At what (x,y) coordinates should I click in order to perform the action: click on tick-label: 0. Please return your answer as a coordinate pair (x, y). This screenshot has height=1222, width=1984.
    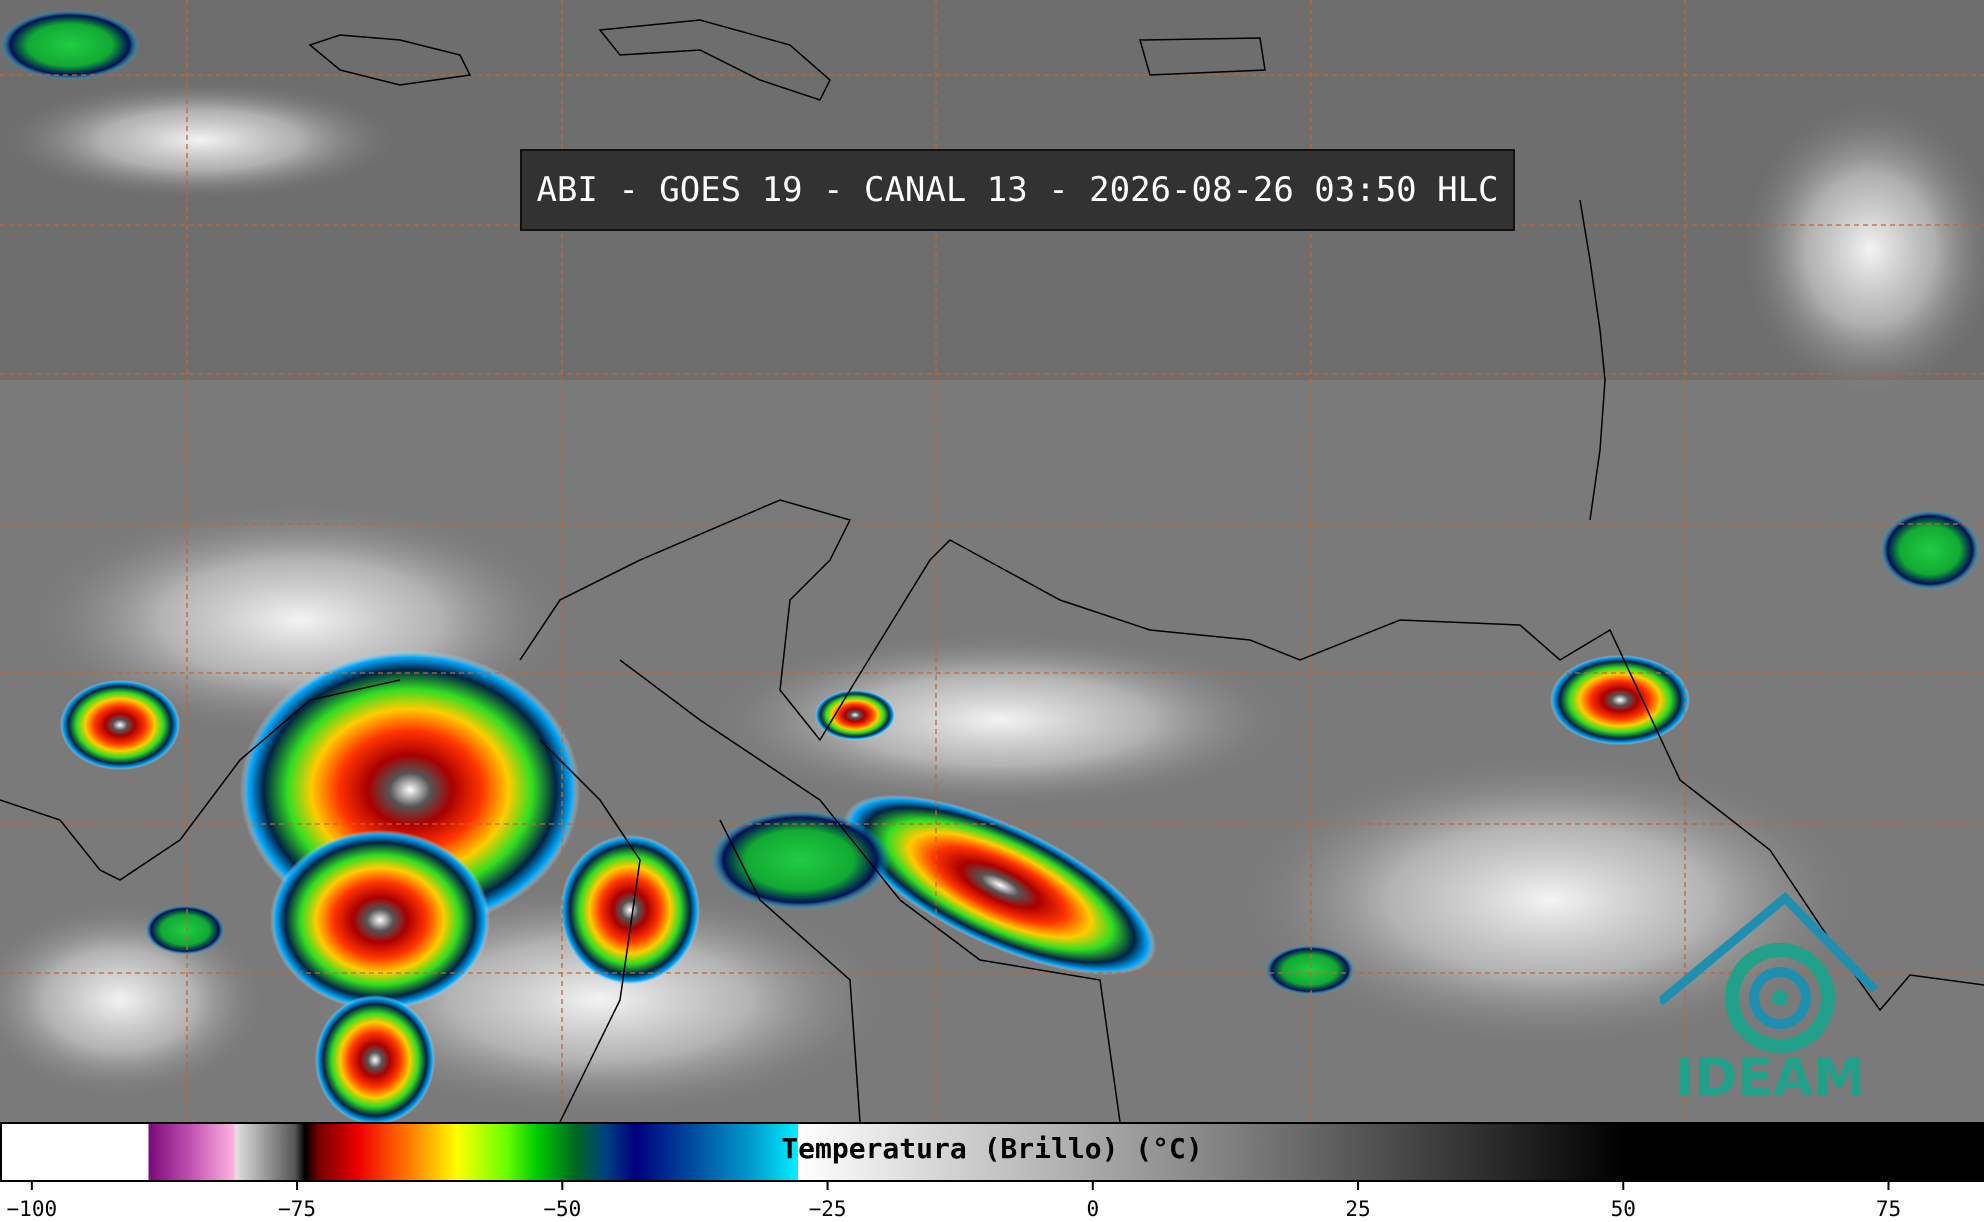
    Looking at the image, I should click on (1092, 1209).